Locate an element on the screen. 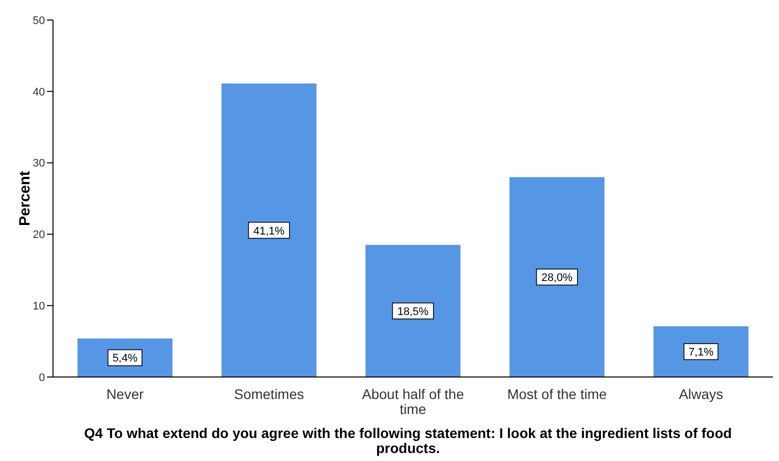  data-label: 5,4% is located at coordinates (125, 358).